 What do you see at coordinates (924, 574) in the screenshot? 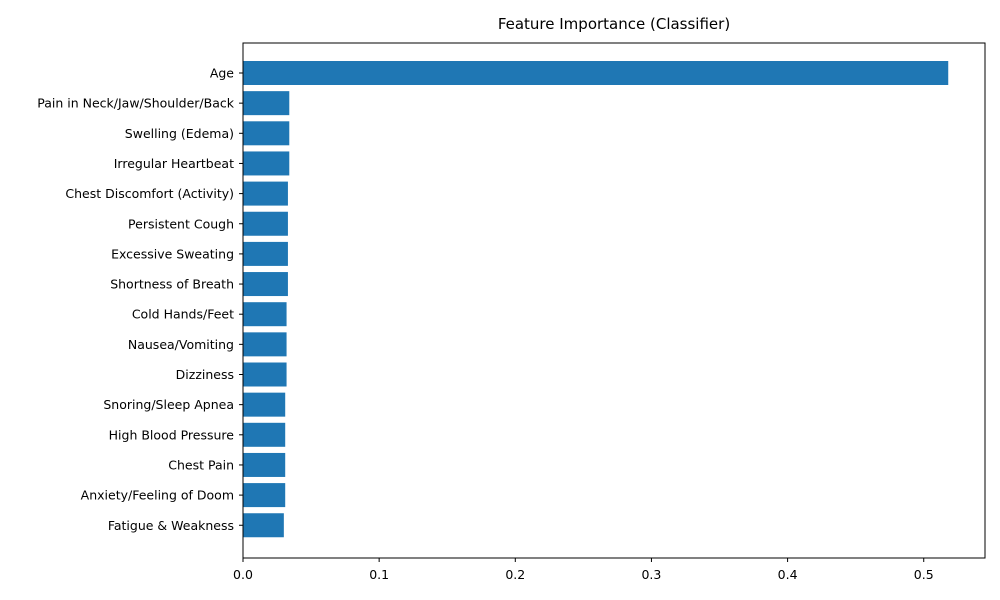
I see `x-tick-label: 0.5` at bounding box center [924, 574].